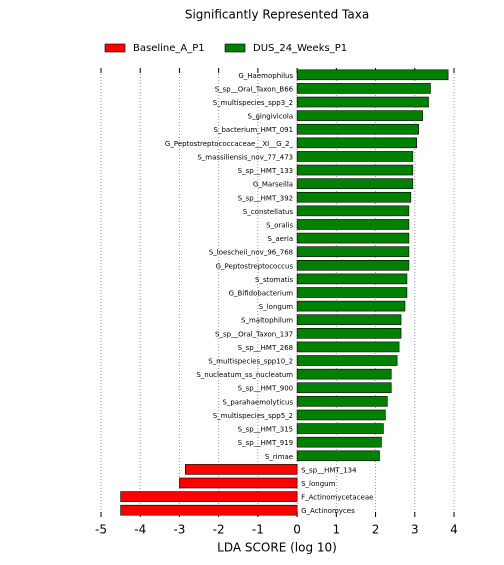 The image size is (504, 565). Describe the element at coordinates (265, 389) in the screenshot. I see `category-label: S_sp__HMT_900` at that location.